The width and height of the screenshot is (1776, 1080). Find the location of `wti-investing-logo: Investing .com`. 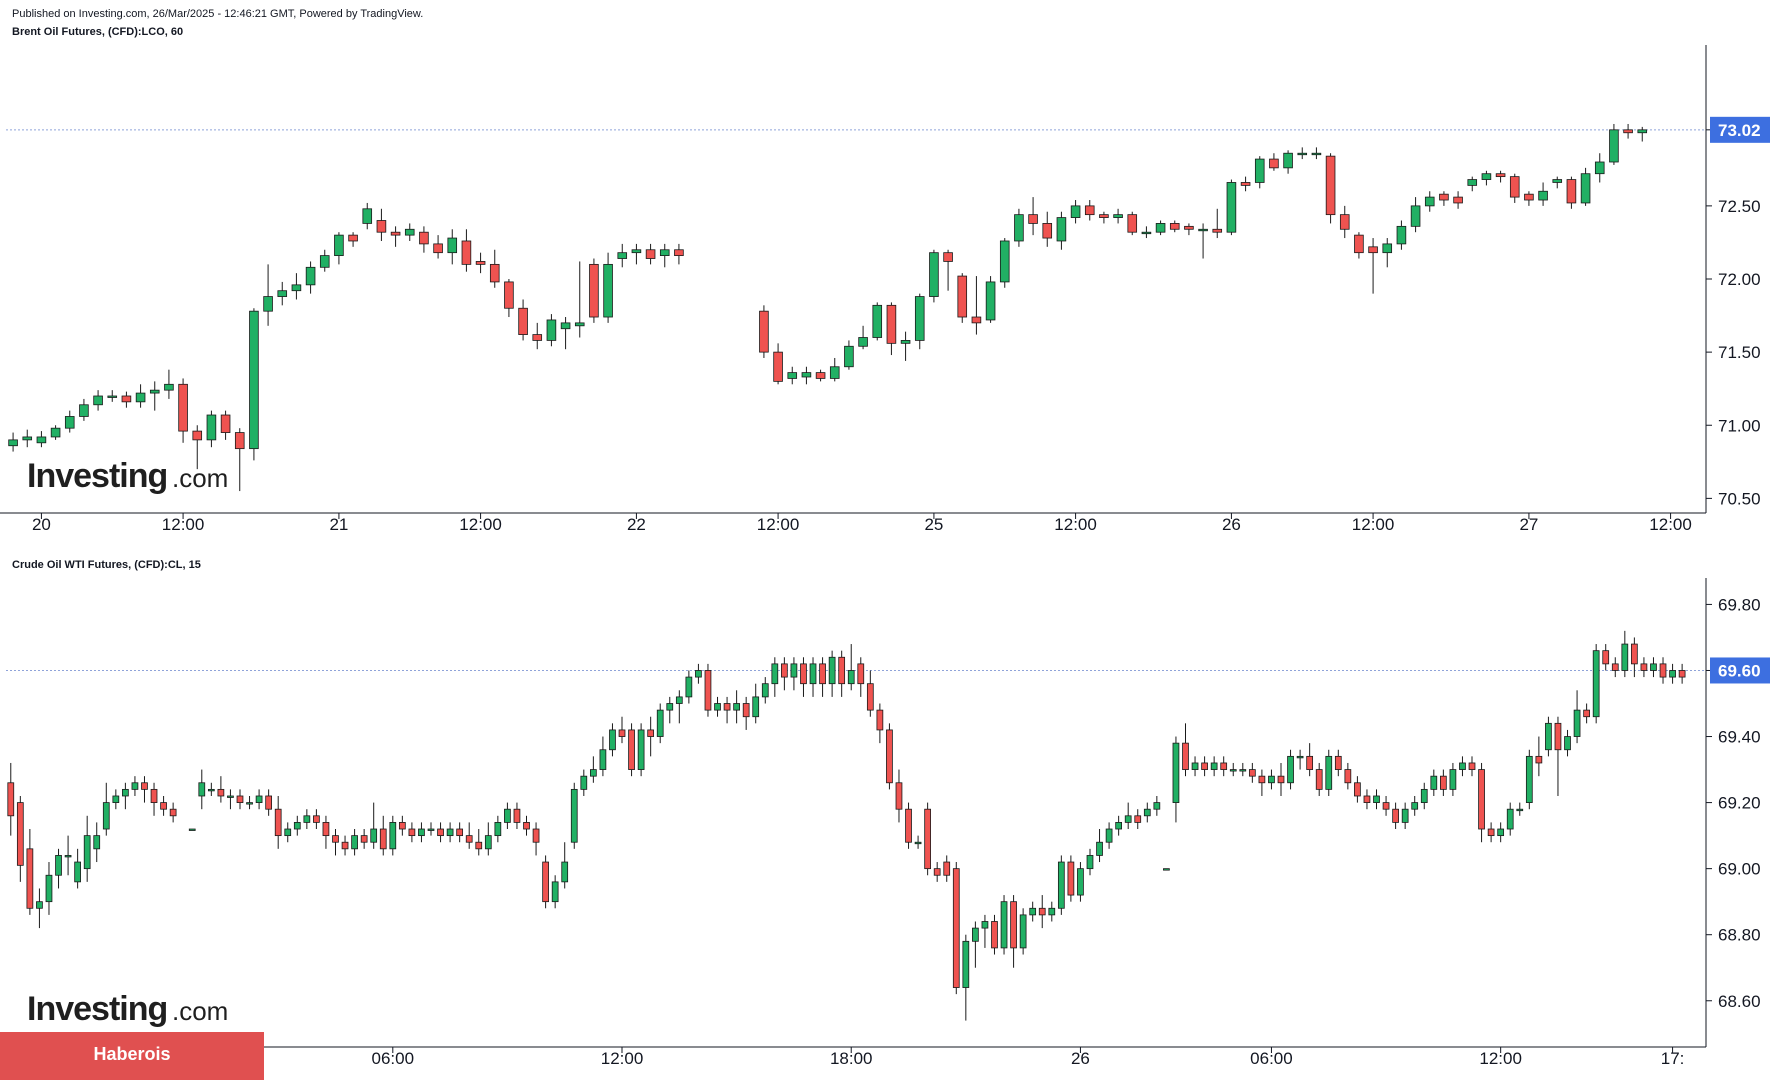

wti-investing-logo: Investing .com is located at coordinates (127, 1009).